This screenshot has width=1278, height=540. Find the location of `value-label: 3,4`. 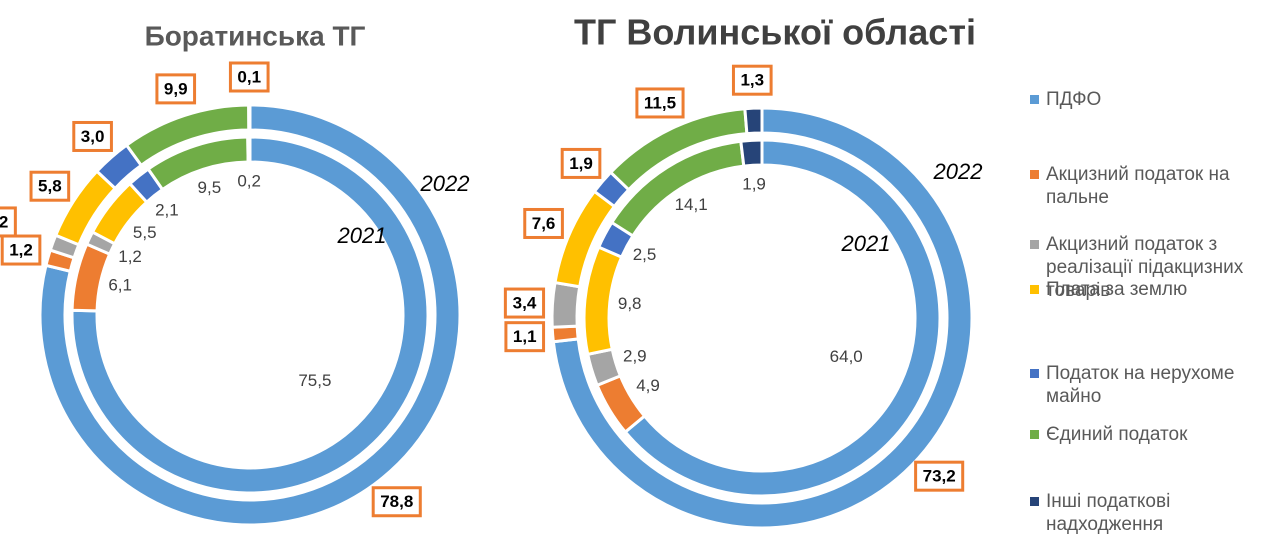

value-label: 3,4 is located at coordinates (525, 303).